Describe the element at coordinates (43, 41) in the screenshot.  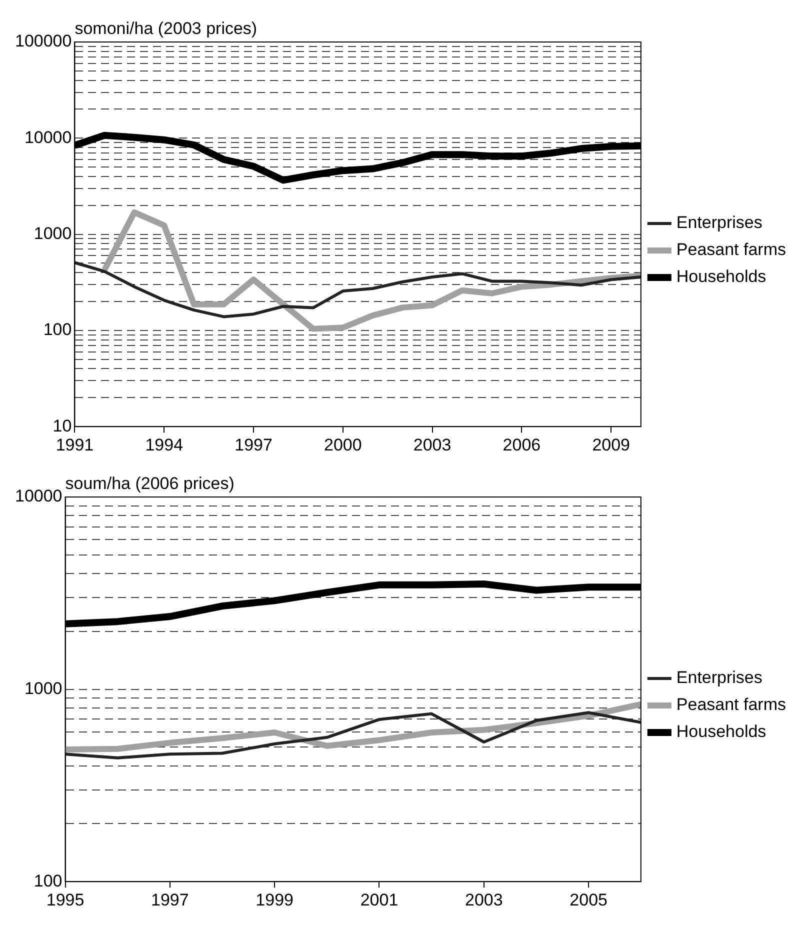
I see `y-tick-label: 100000` at that location.